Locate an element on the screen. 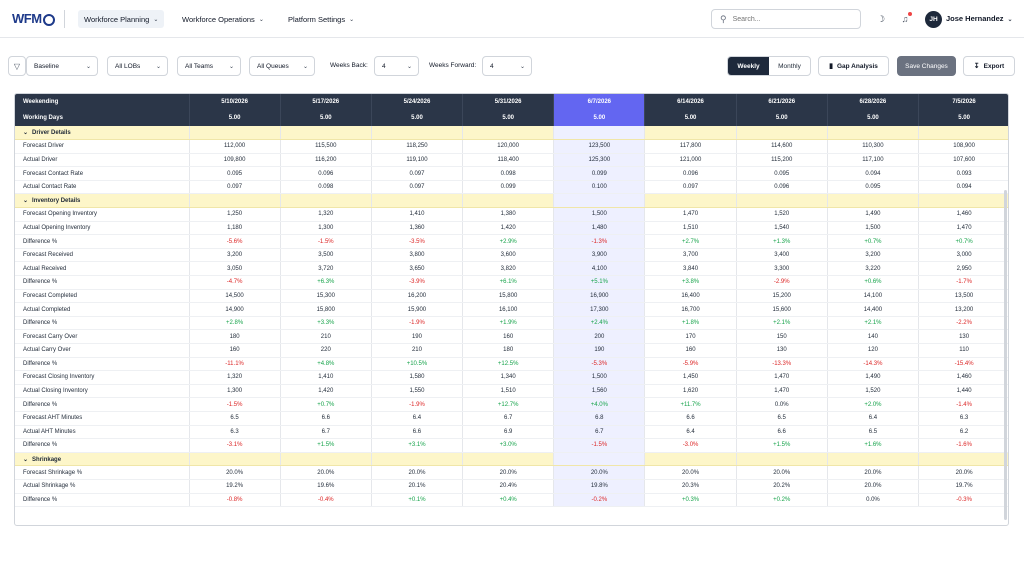 The width and height of the screenshot is (1024, 561). value-cell: 0.096 is located at coordinates (690, 173).